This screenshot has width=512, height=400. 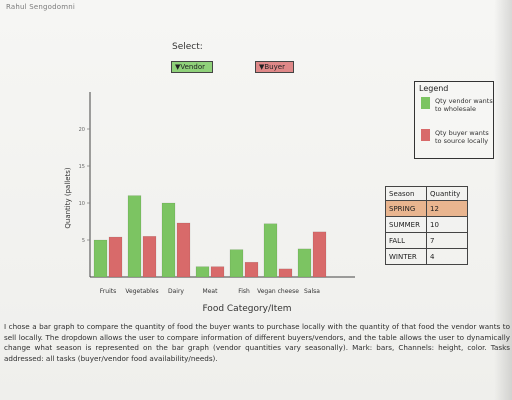 I want to click on y-tick-label: 10, so click(x=82, y=204).